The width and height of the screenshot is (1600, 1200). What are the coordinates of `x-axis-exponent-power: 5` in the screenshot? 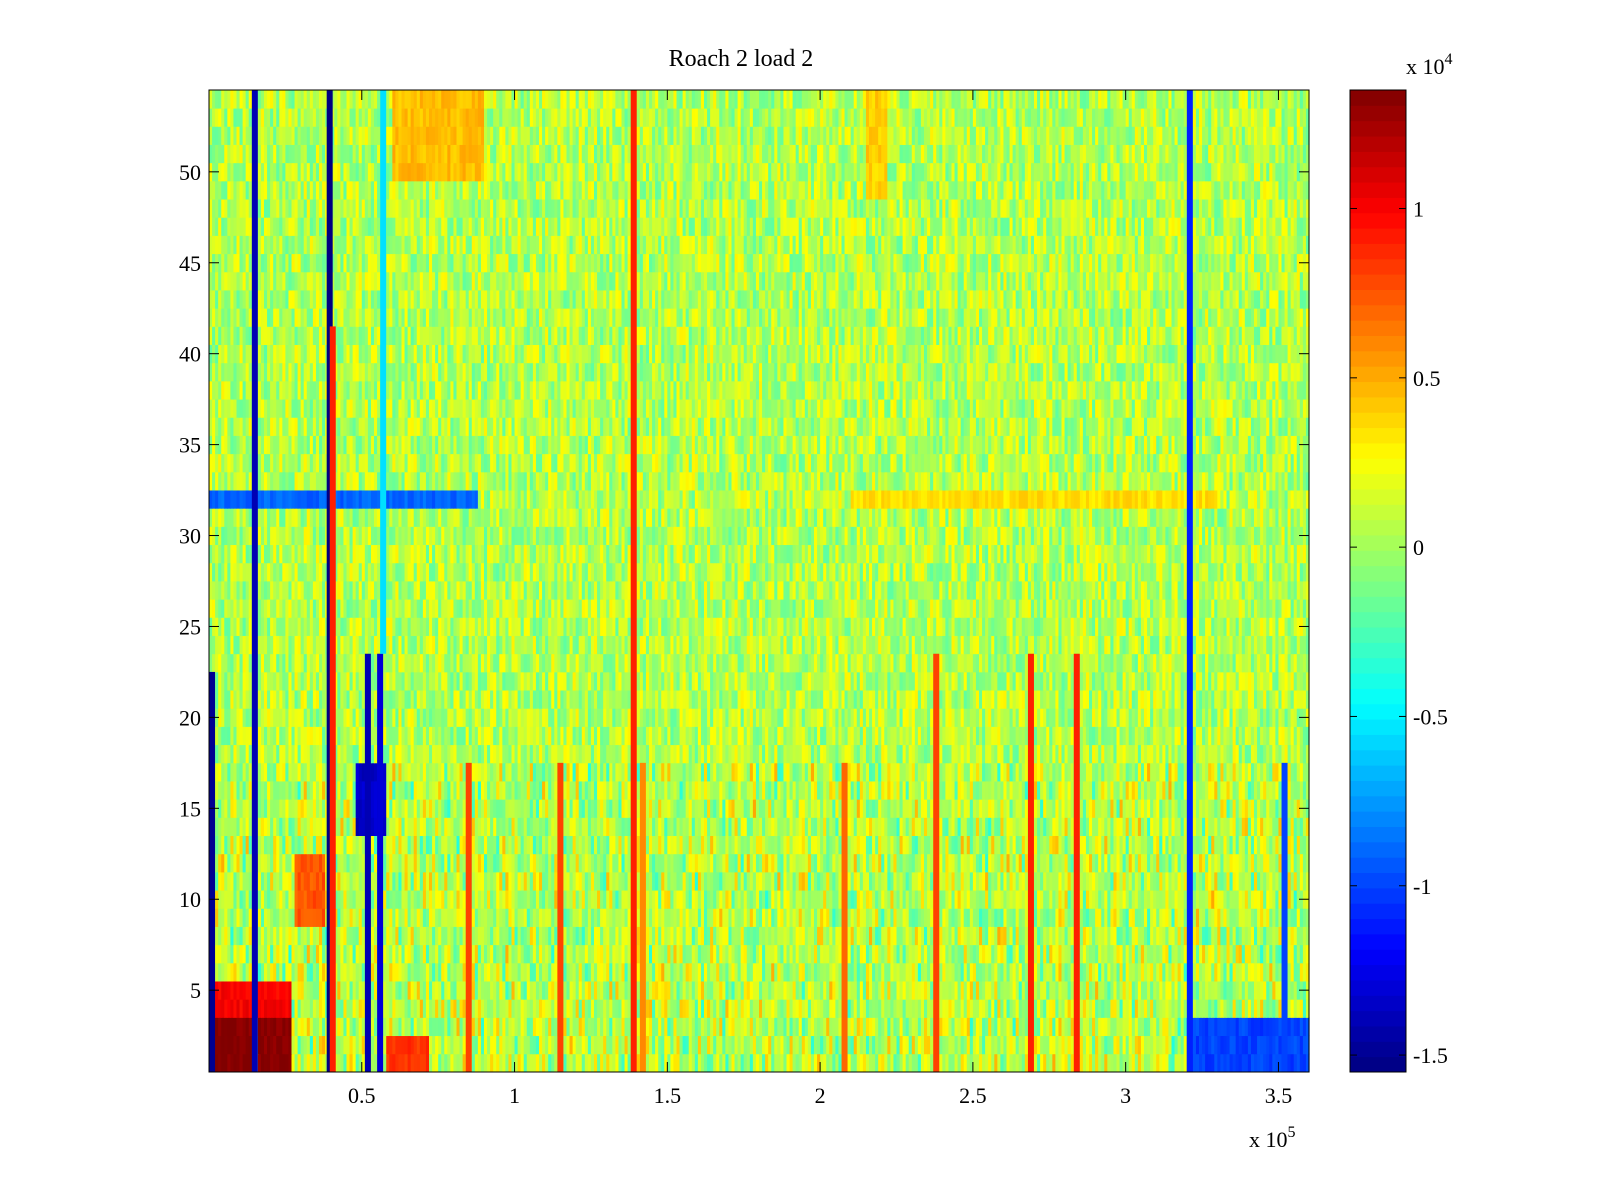 It's located at (1292, 1132).